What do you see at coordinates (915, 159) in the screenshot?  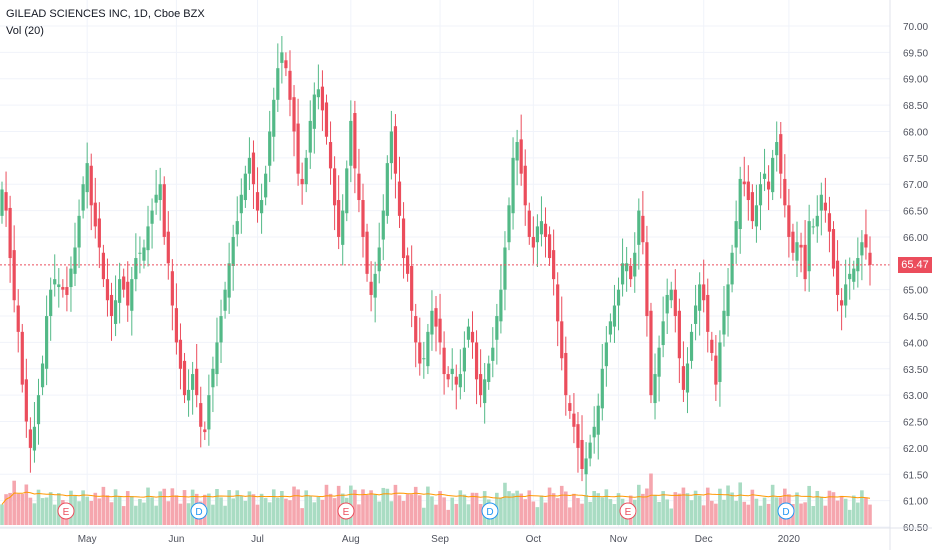 I see `y-tick-label: 67.50` at bounding box center [915, 159].